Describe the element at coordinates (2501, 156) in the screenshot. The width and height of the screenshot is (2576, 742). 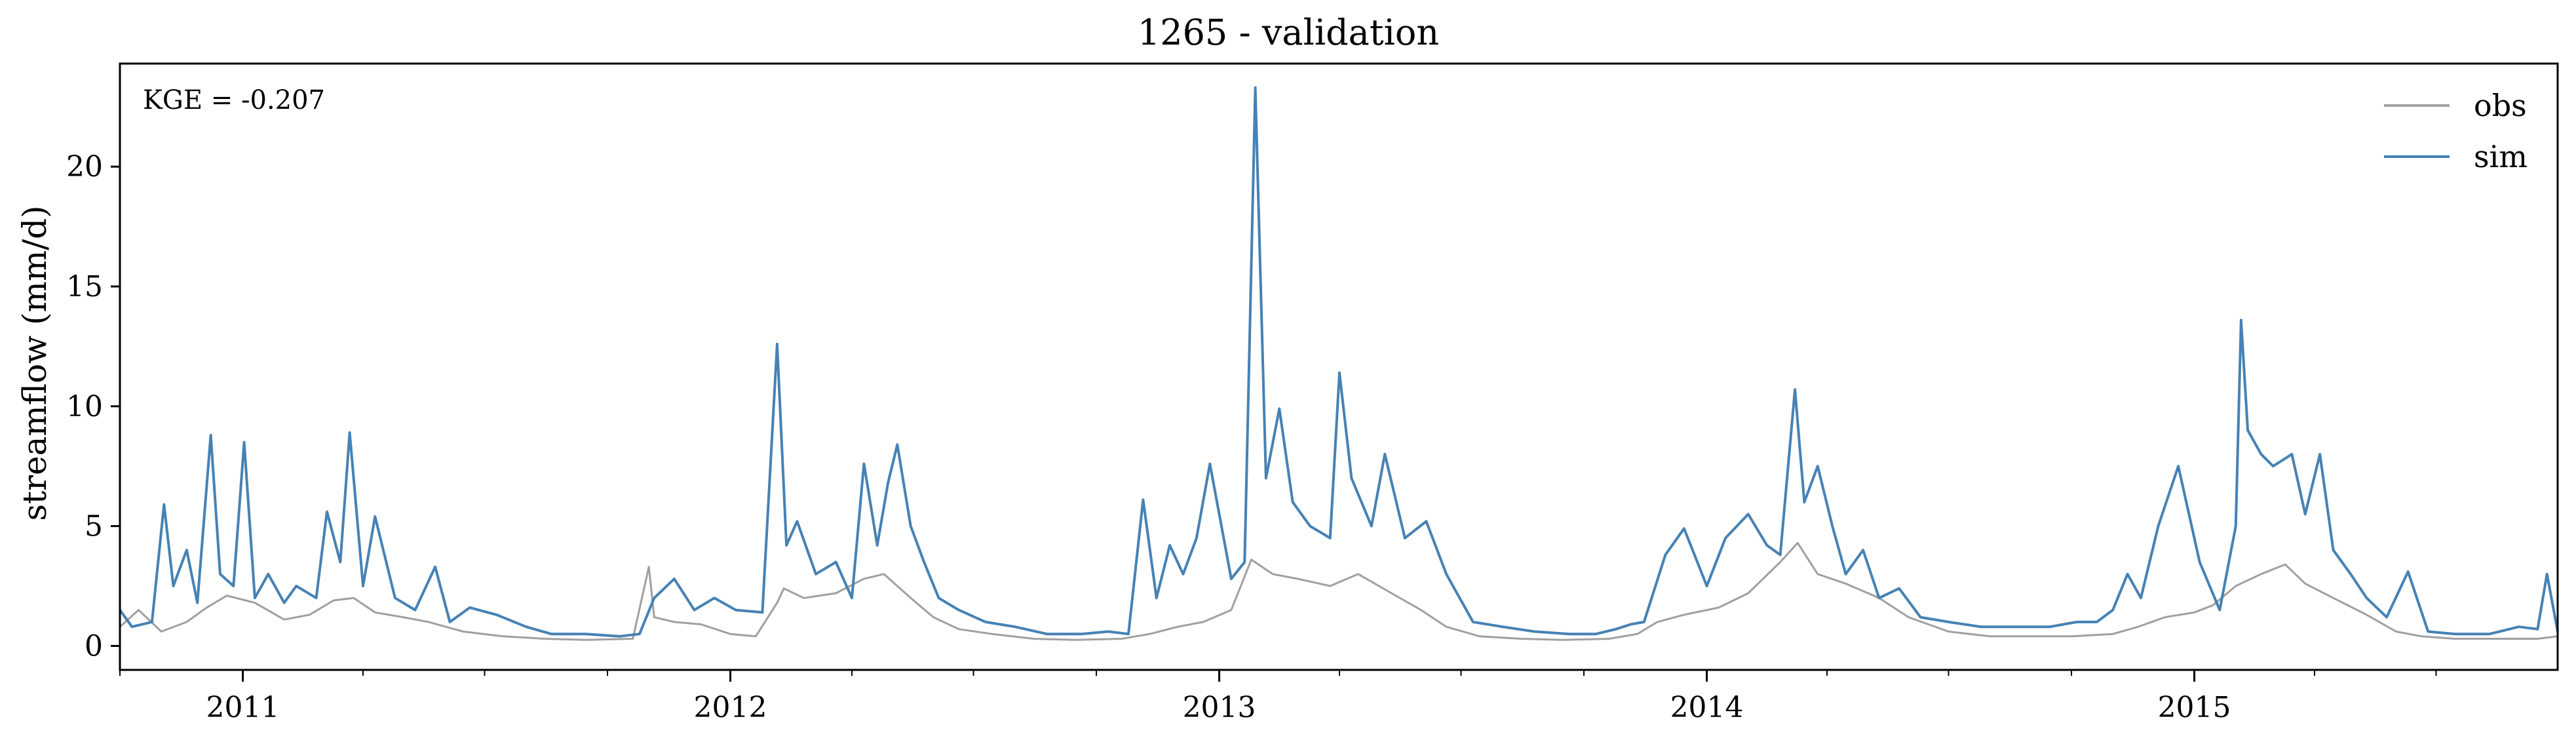
I see `legend-sim-label: sim` at that location.